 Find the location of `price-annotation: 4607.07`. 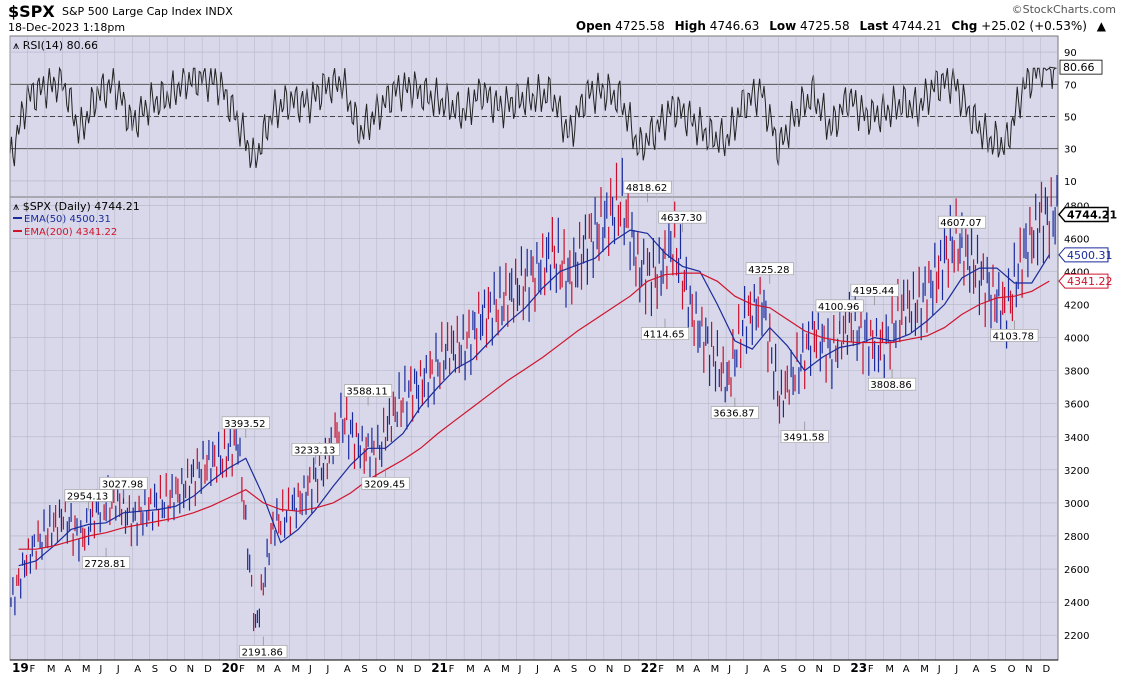

price-annotation: 4607.07 is located at coordinates (960, 223).